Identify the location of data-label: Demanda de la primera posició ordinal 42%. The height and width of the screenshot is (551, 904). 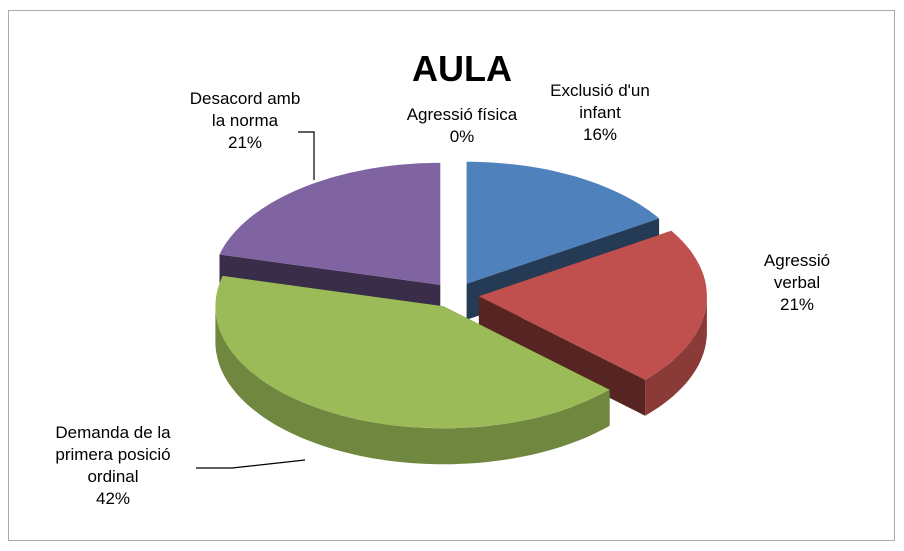
(113, 466).